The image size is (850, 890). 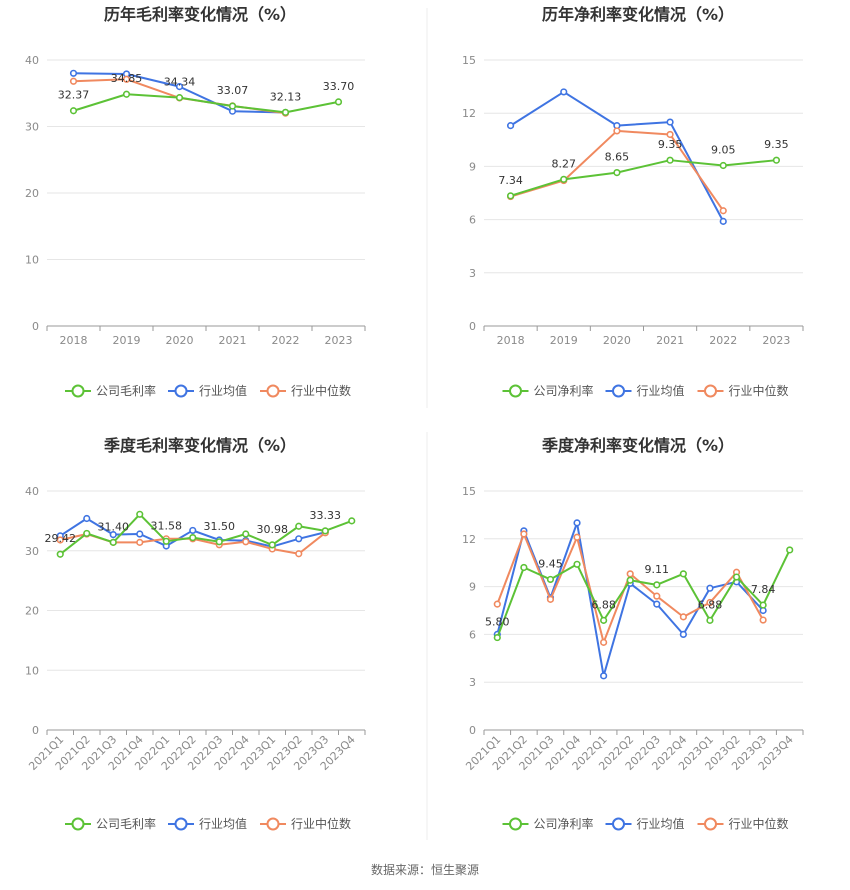 What do you see at coordinates (657, 569) in the screenshot?
I see `data-label: 9.11` at bounding box center [657, 569].